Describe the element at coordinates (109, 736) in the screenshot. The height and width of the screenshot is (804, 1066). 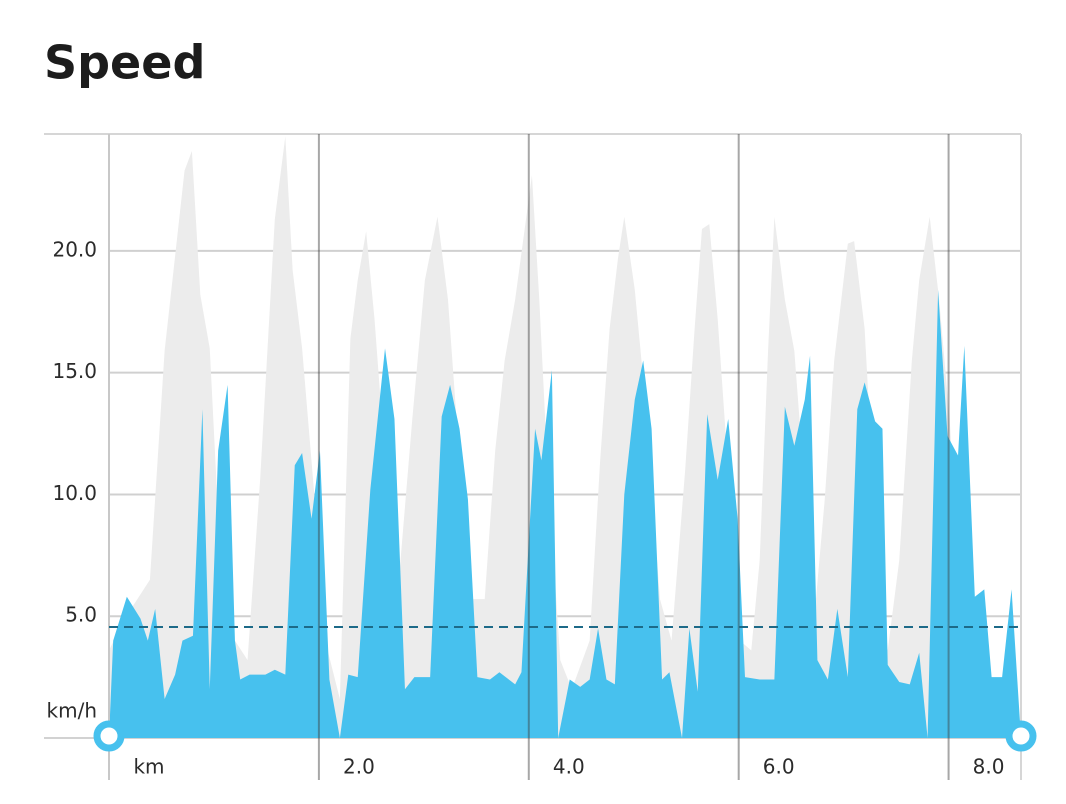
I see `range-handle-start` at that location.